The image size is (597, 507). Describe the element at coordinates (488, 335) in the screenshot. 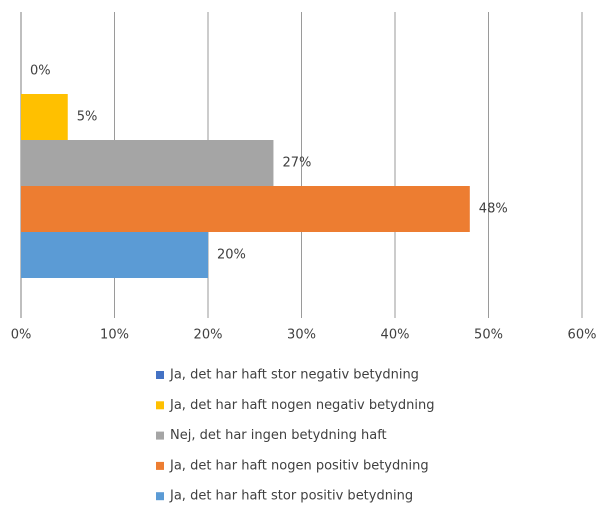

I see `x-tick-label: 50%` at that location.